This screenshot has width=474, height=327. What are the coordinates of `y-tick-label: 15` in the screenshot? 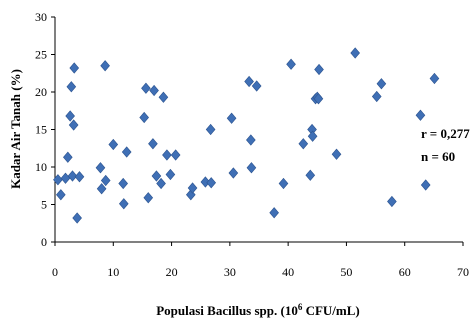 It's located at (41, 130).